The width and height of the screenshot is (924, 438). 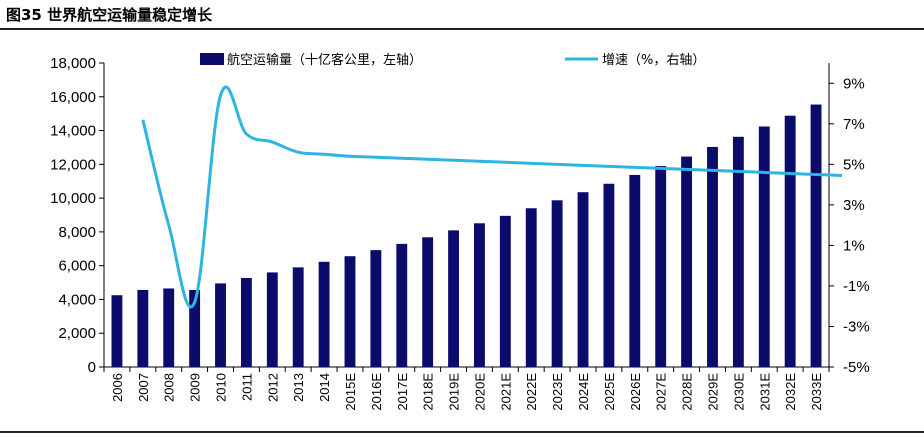 I want to click on y-right-tick-label: 5%, so click(x=854, y=164).